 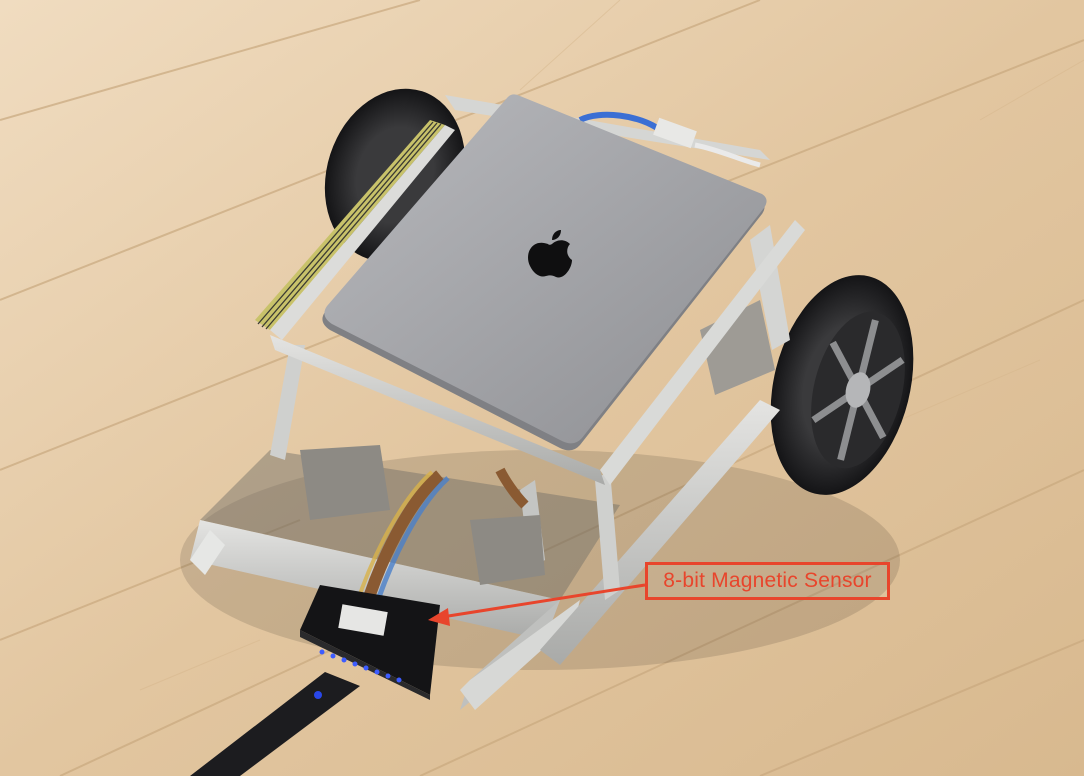 I want to click on ribbon-cable, so click(x=441, y=540).